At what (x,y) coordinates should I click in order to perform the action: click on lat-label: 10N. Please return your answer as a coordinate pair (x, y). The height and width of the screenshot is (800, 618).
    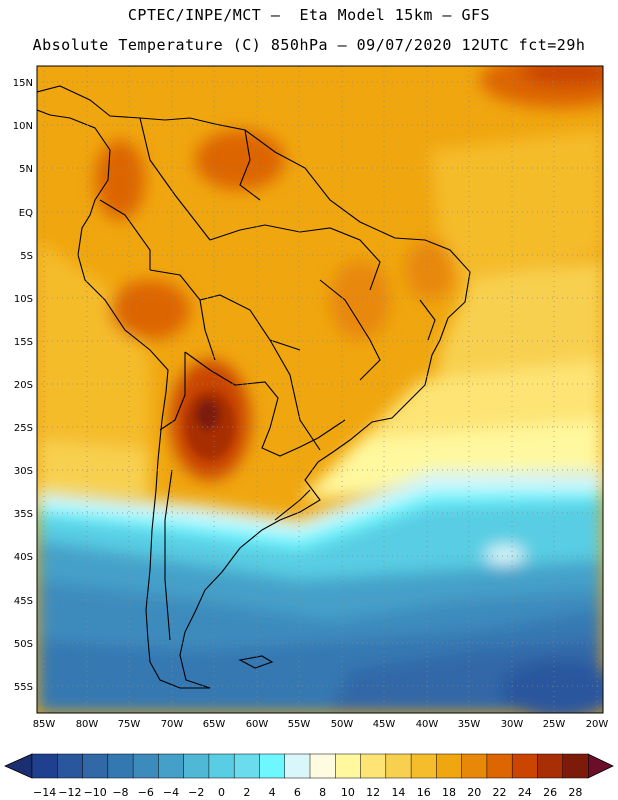
    Looking at the image, I should click on (23, 126).